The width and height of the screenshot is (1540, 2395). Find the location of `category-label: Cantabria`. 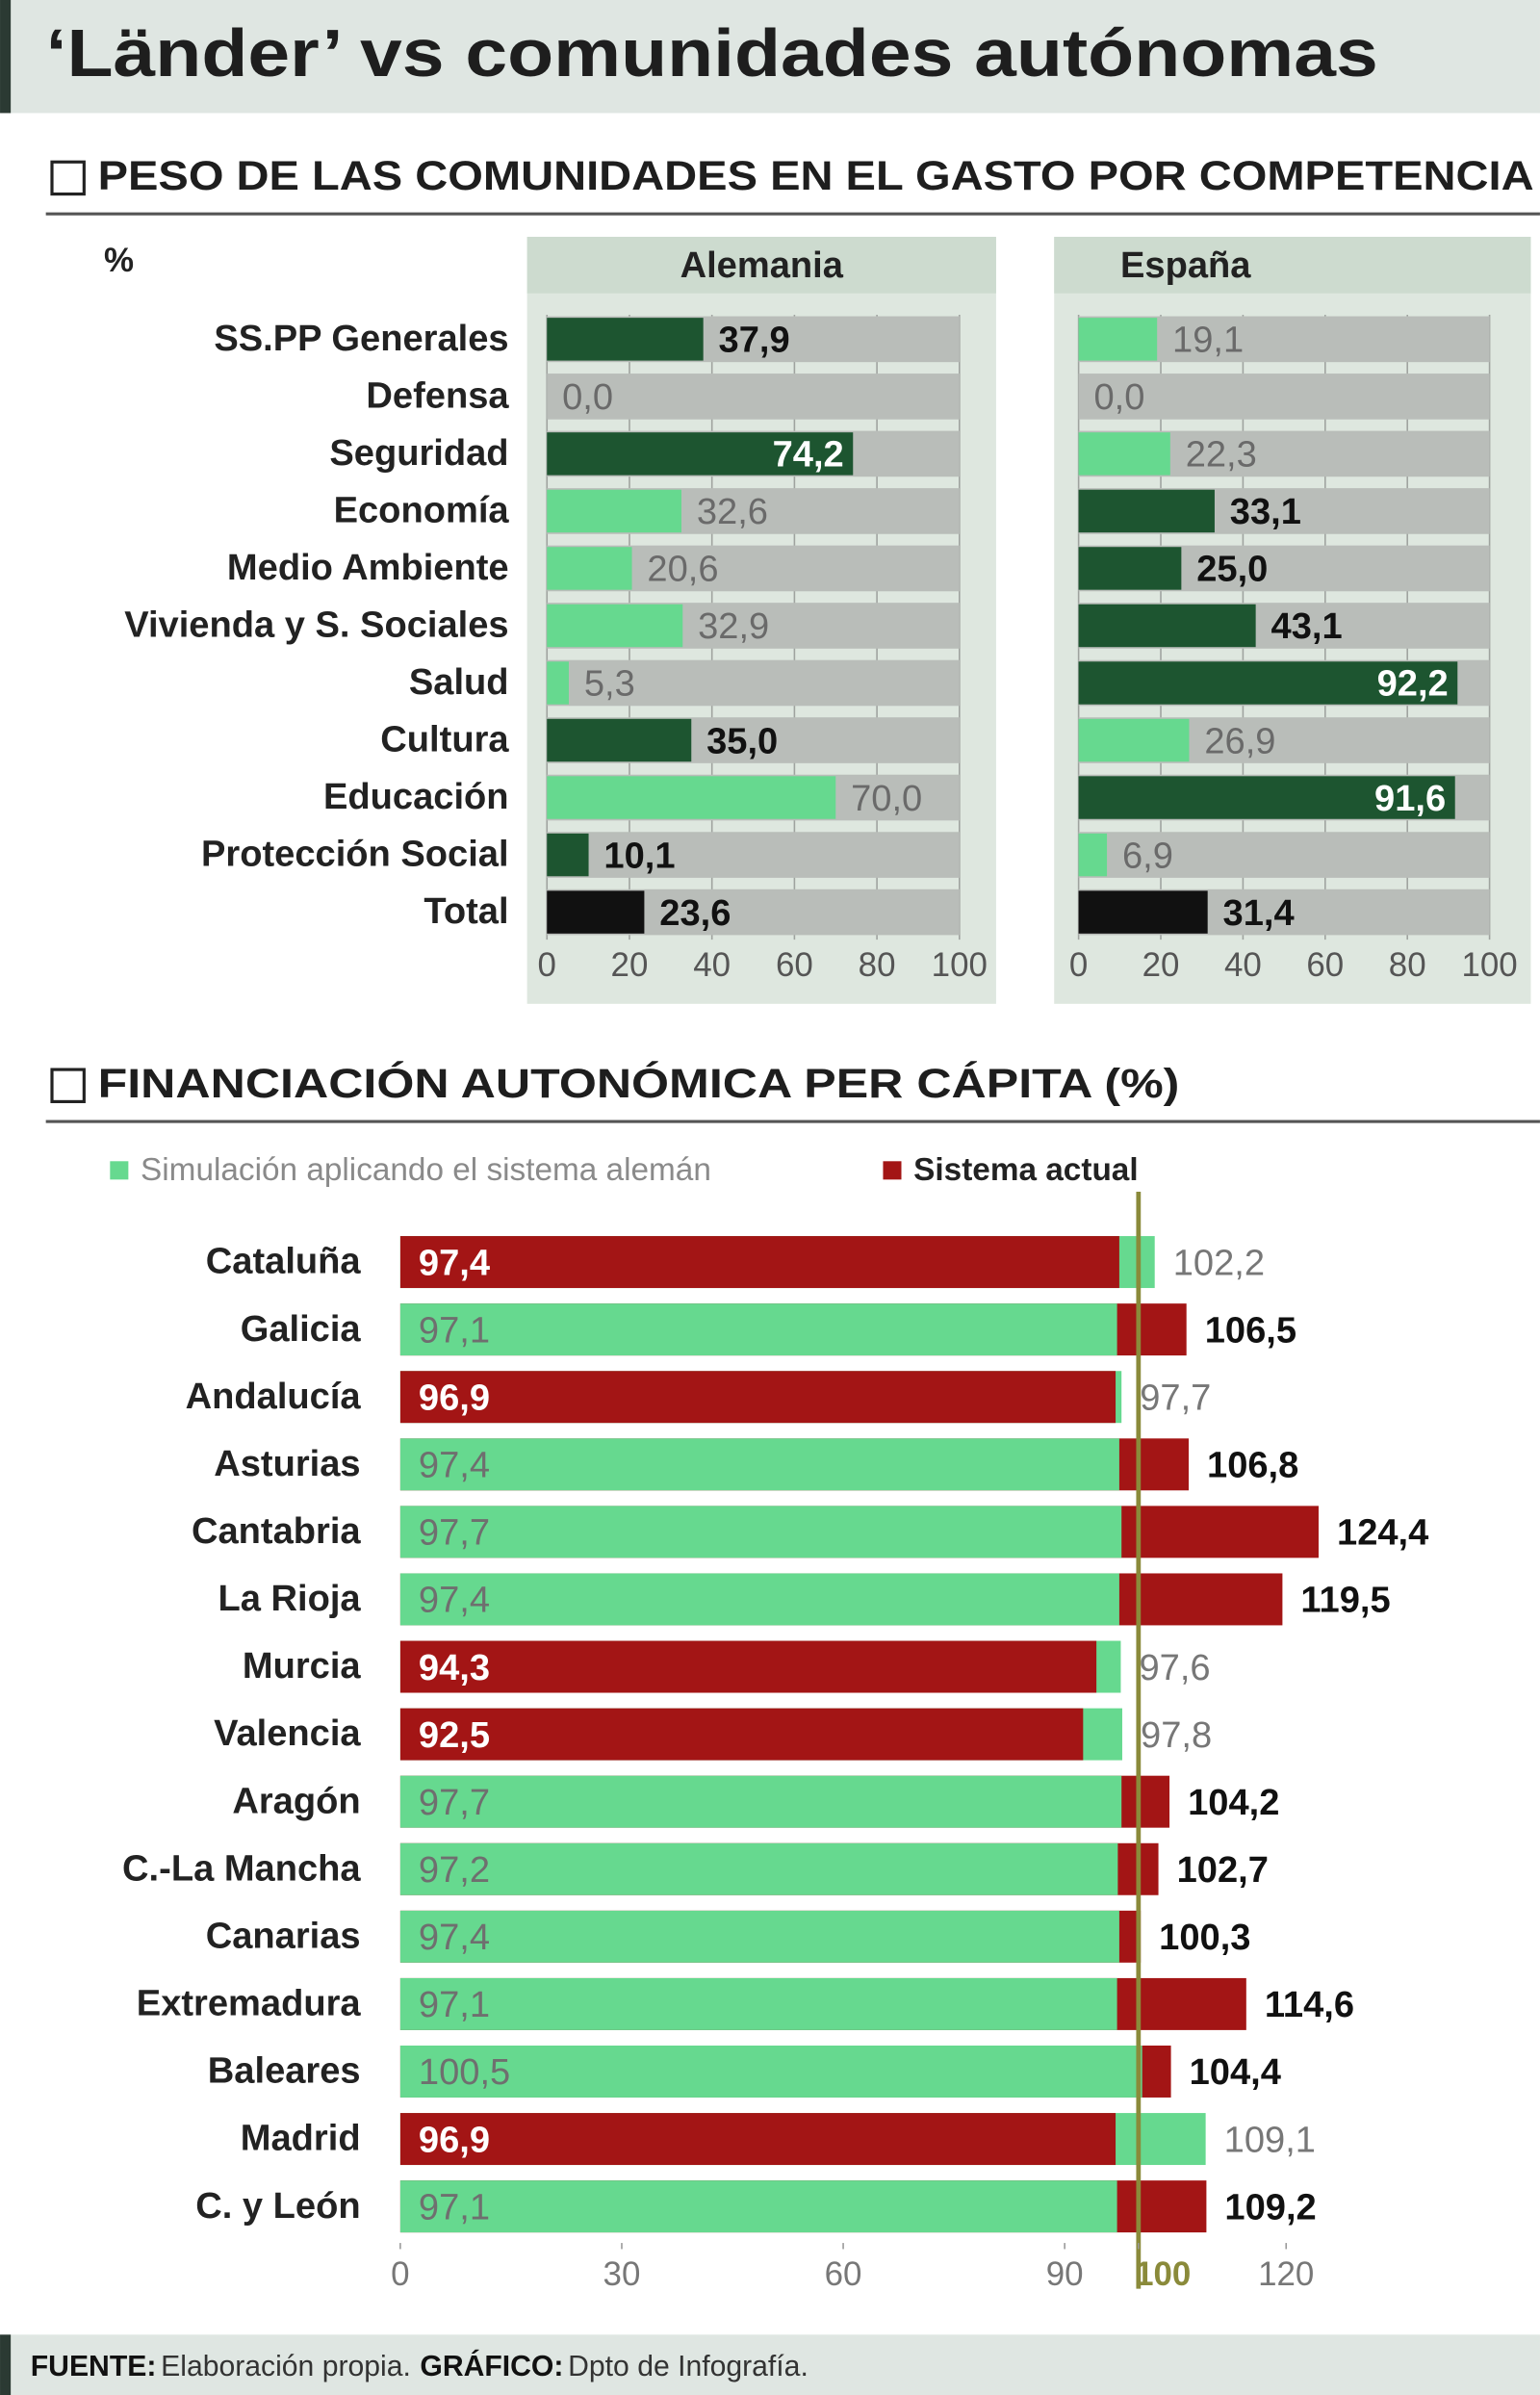

category-label: Cantabria is located at coordinates (276, 1531).